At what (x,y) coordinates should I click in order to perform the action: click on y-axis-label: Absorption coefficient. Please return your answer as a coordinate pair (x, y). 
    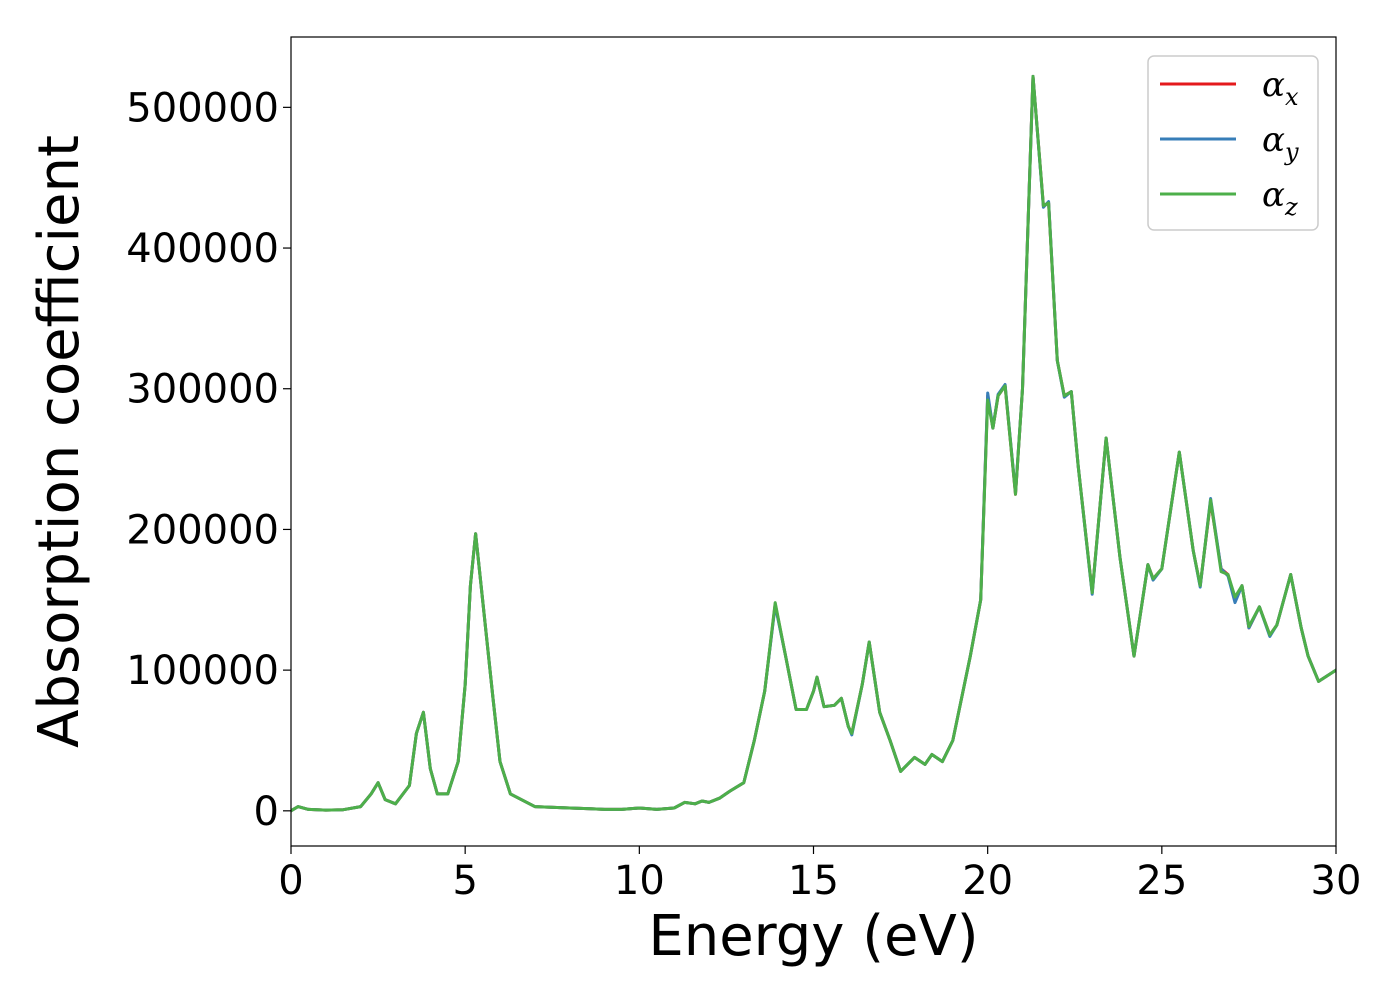
    Looking at the image, I should click on (59, 441).